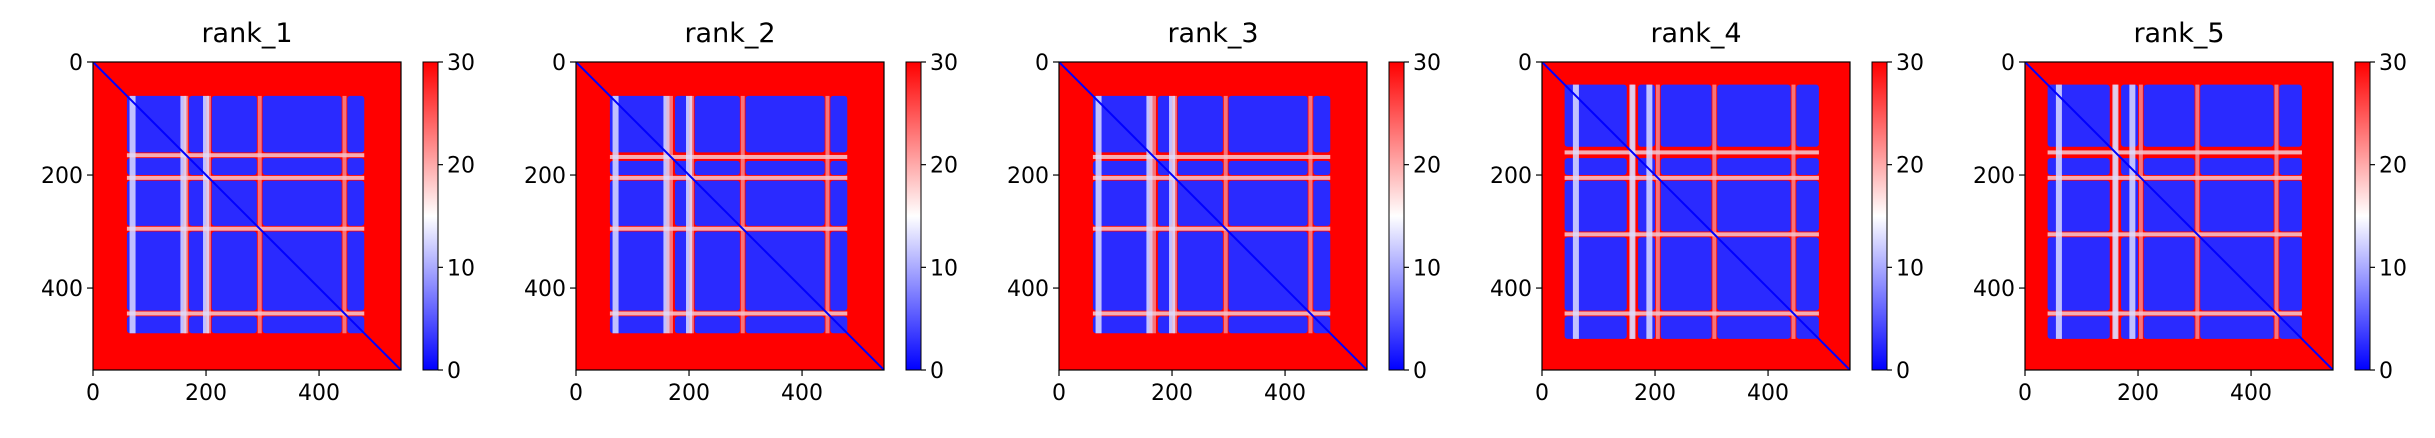 The width and height of the screenshot is (2435, 438). Describe the element at coordinates (729, 33) in the screenshot. I see `chart-title: rank_2` at that location.